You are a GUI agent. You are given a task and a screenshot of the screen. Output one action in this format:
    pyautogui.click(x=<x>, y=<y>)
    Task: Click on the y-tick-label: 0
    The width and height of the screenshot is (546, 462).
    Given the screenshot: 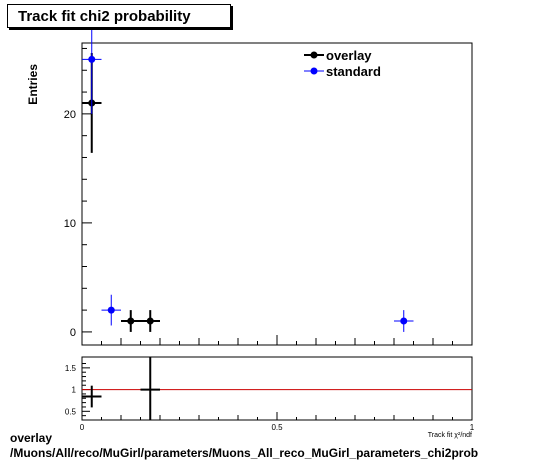 What is the action you would take?
    pyautogui.click(x=73, y=333)
    